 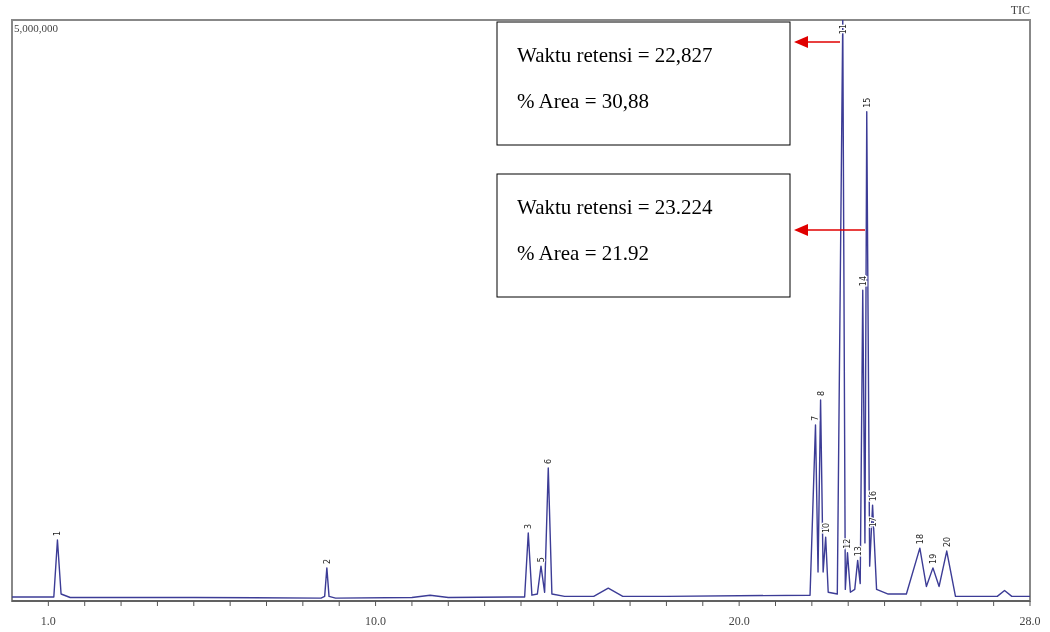 What do you see at coordinates (843, 29) in the screenshot?
I see `annotation: 11` at bounding box center [843, 29].